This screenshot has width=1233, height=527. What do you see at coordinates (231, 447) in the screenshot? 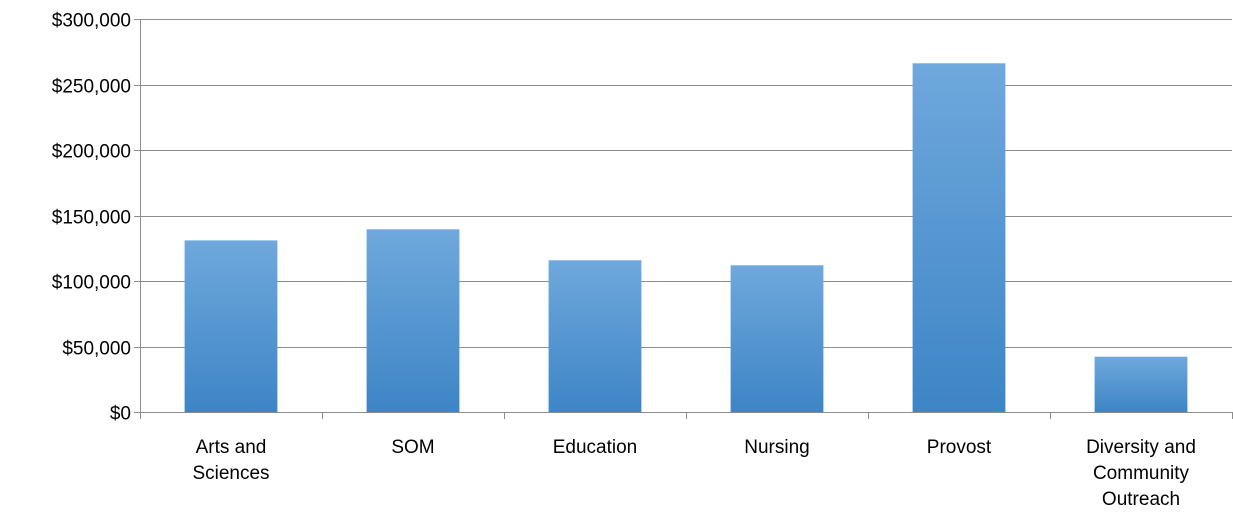
I see `x-axis-category-label-line: Arts and` at bounding box center [231, 447].